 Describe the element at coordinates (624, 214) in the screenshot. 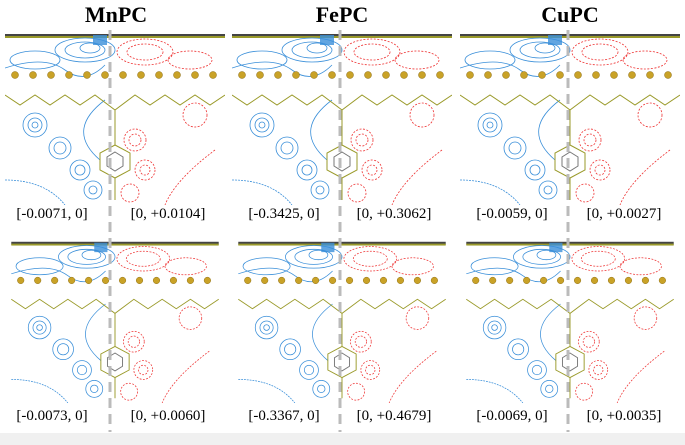

I see `range-label: [0, +0.0027]` at that location.